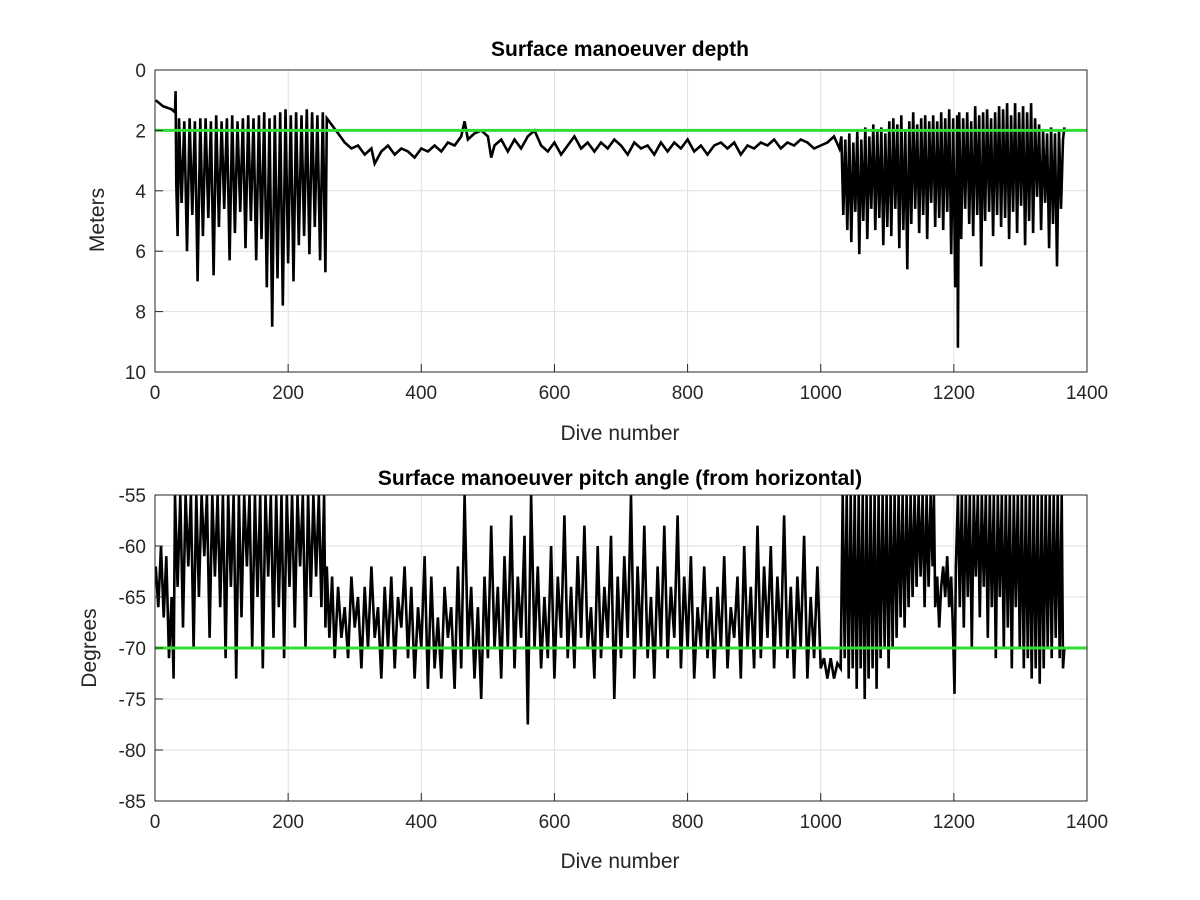 The height and width of the screenshot is (900, 1200). I want to click on pitch-y-tick-label: -65, so click(132, 598).